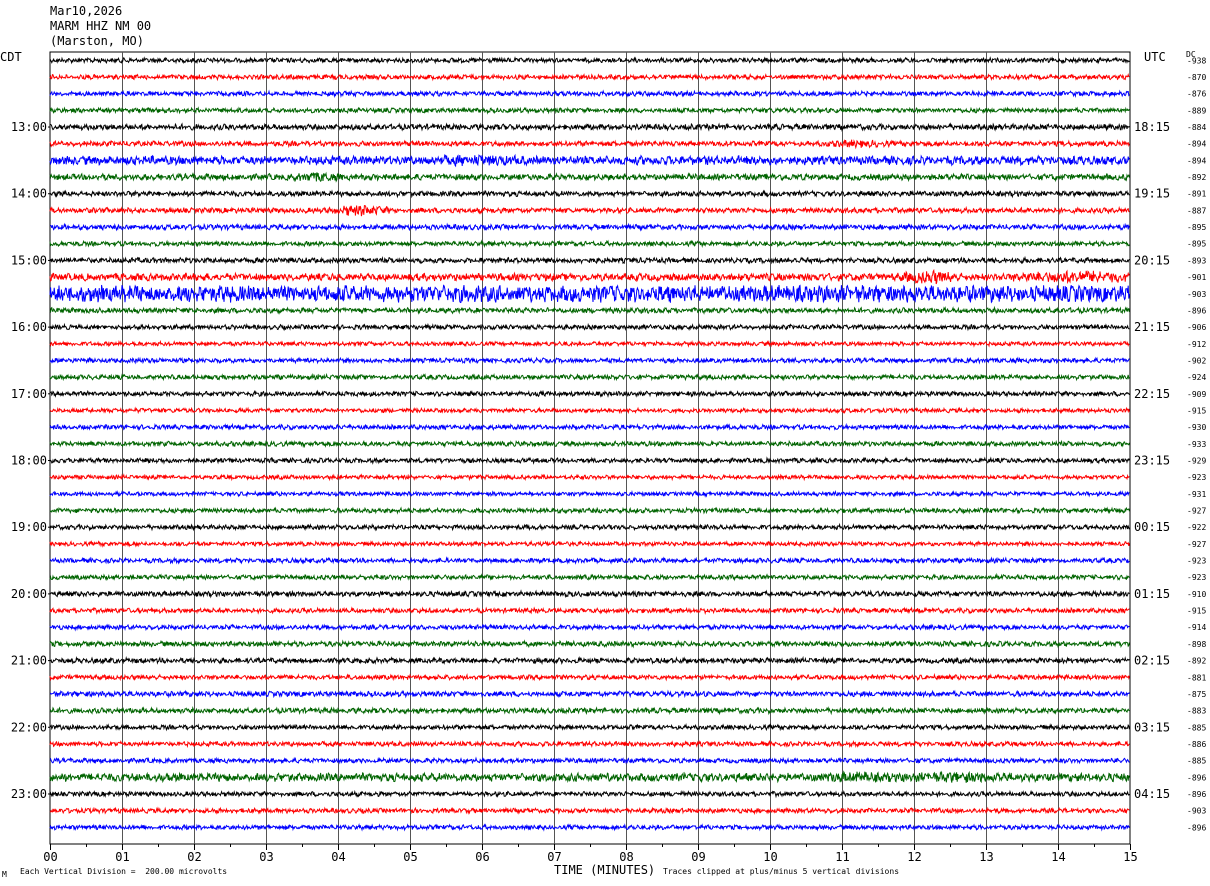  I want to click on x-tick-label: 04, so click(338, 857).